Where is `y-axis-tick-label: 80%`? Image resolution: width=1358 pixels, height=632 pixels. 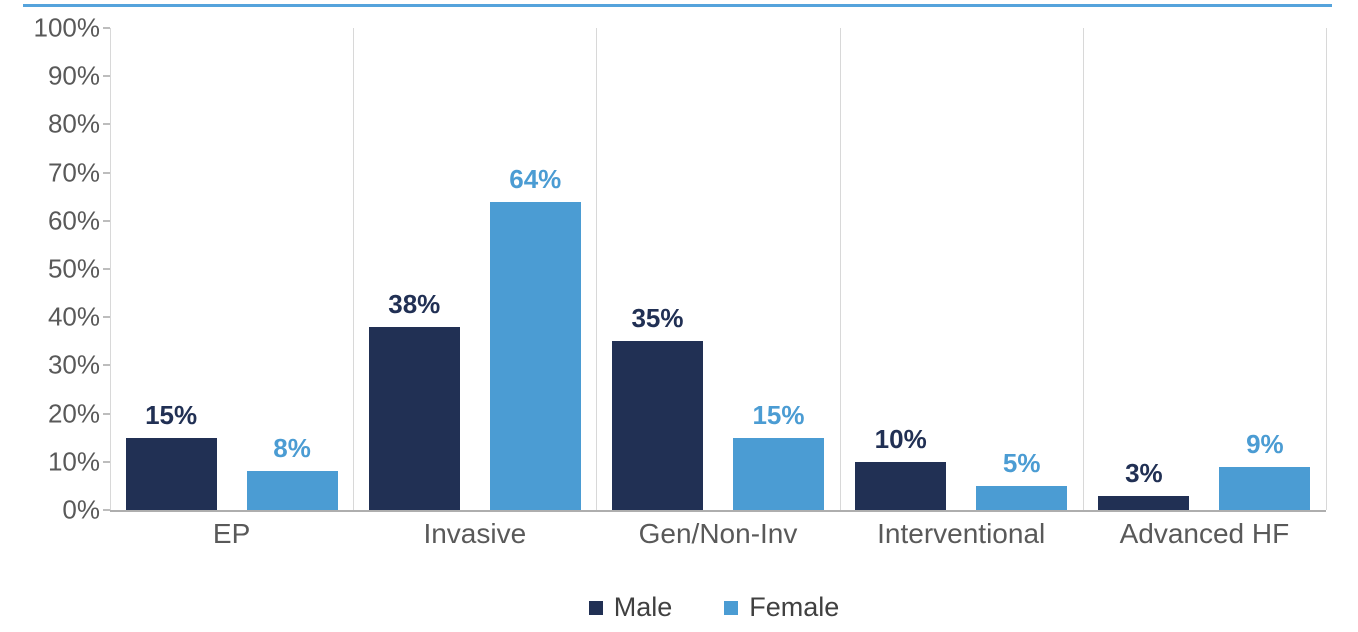
y-axis-tick-label: 80% is located at coordinates (73, 123).